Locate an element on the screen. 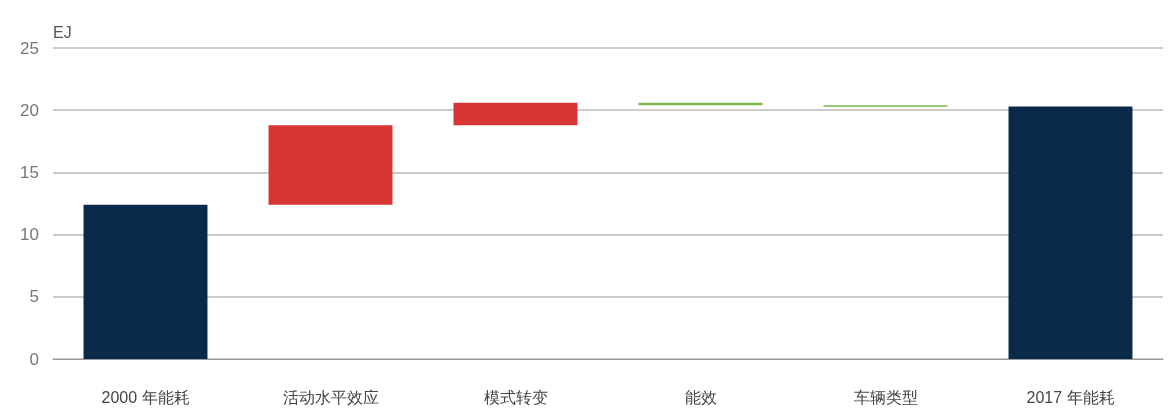 This screenshot has width=1173, height=419. x-tick-label: 车辆类型 is located at coordinates (885, 397).